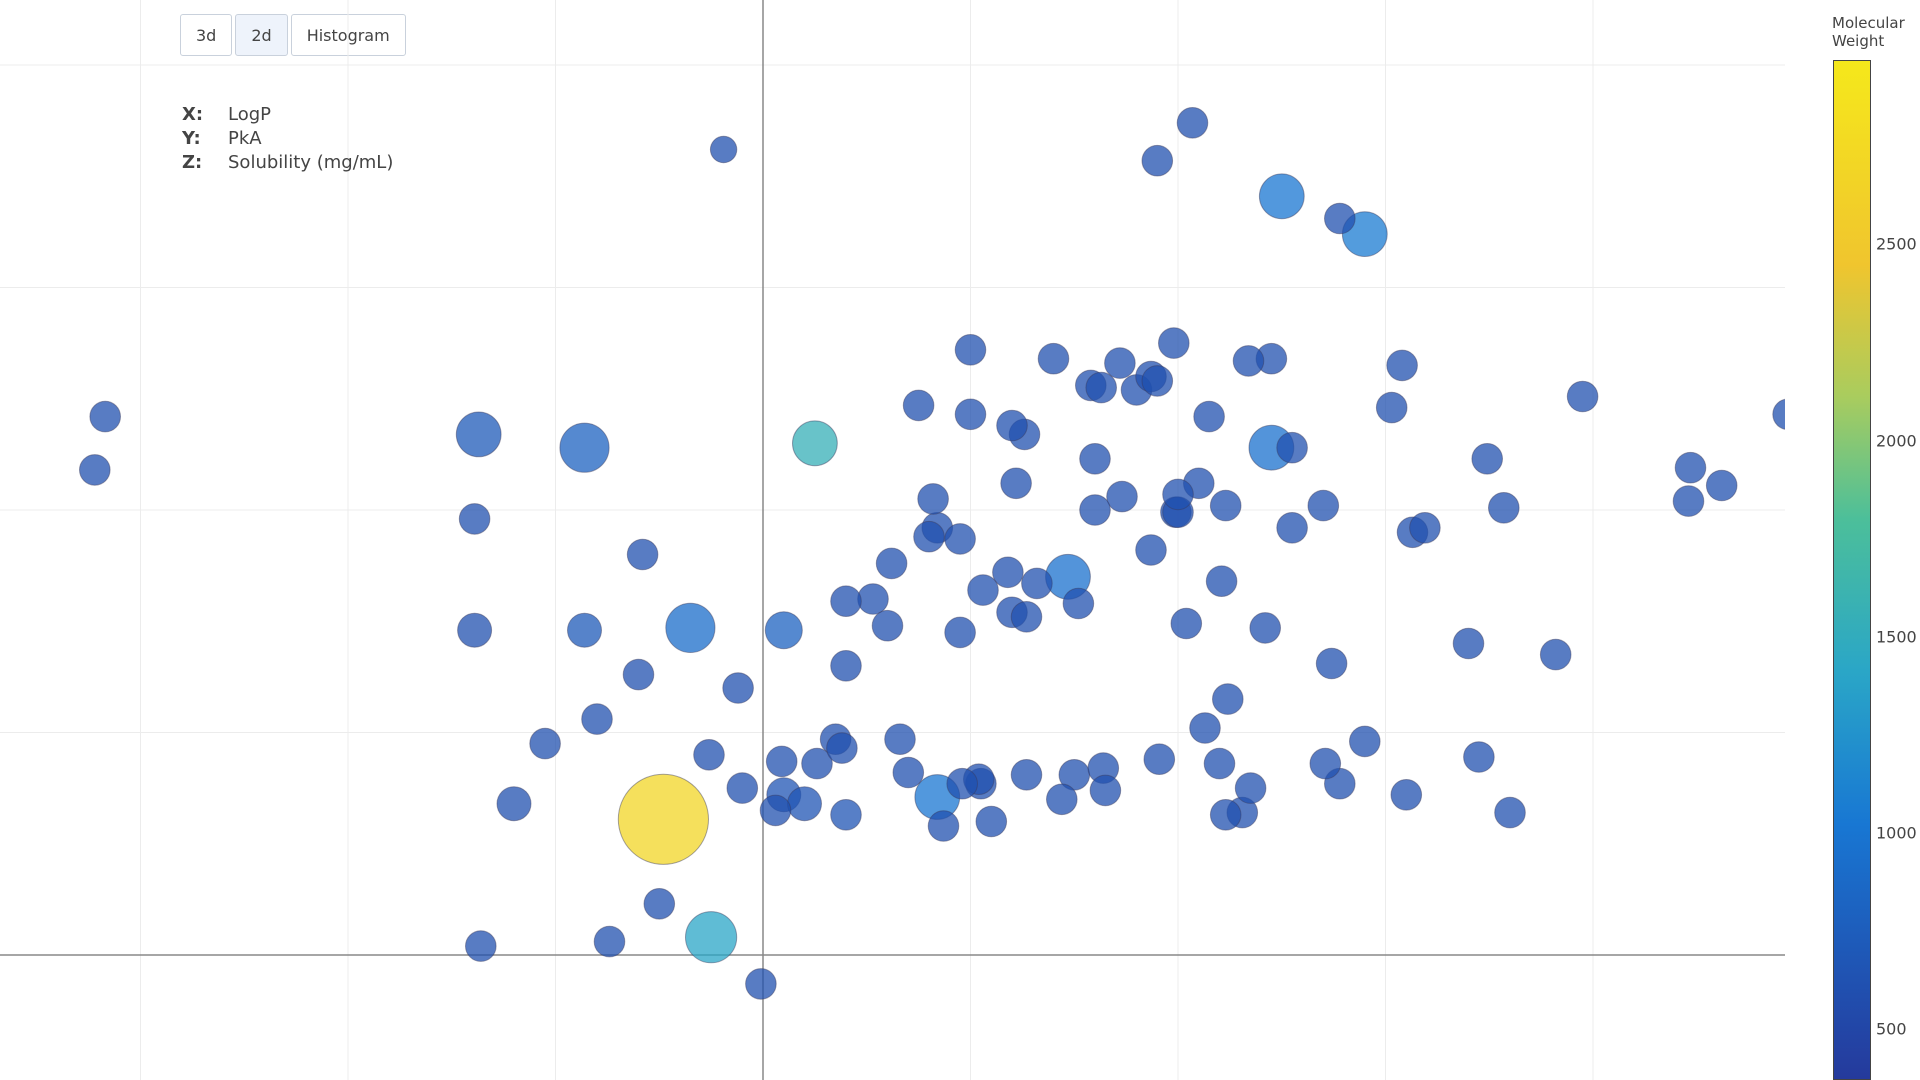 This screenshot has width=1920, height=1080. Describe the element at coordinates (311, 162) in the screenshot. I see `z-axis-label: Solubility (mg/mL)` at that location.